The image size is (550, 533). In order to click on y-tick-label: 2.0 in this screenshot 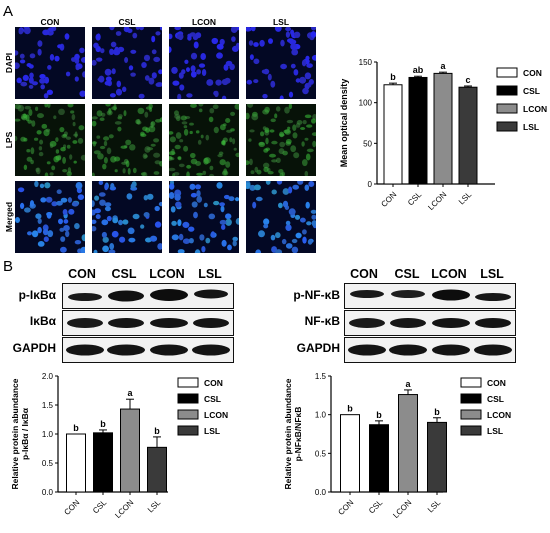, I will do `click(48, 376)`.